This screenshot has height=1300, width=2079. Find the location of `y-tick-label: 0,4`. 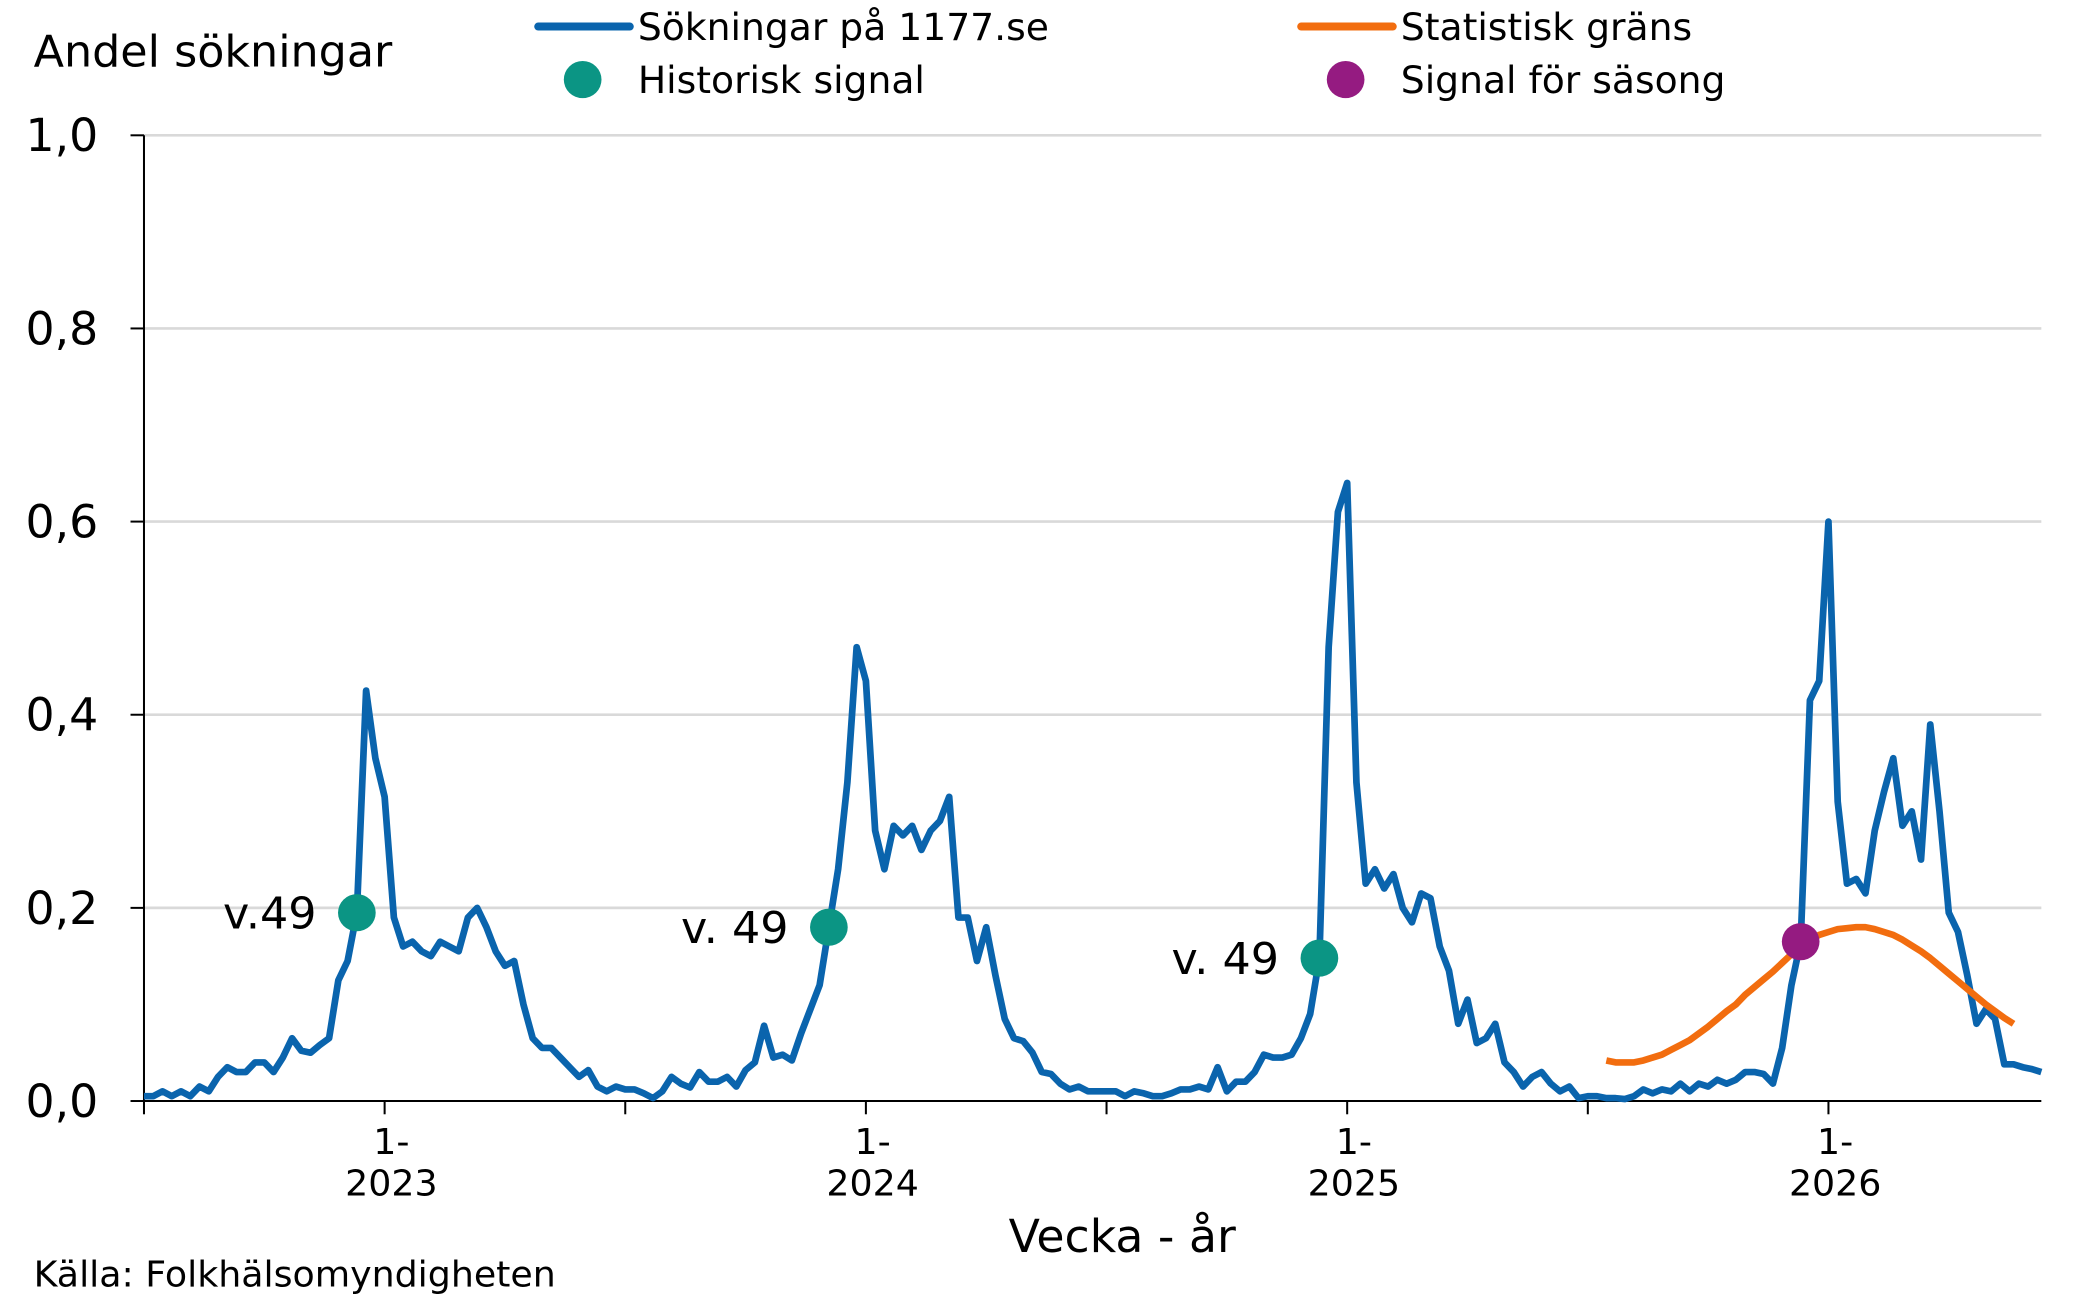

y-tick-label: 0,4 is located at coordinates (61, 715).